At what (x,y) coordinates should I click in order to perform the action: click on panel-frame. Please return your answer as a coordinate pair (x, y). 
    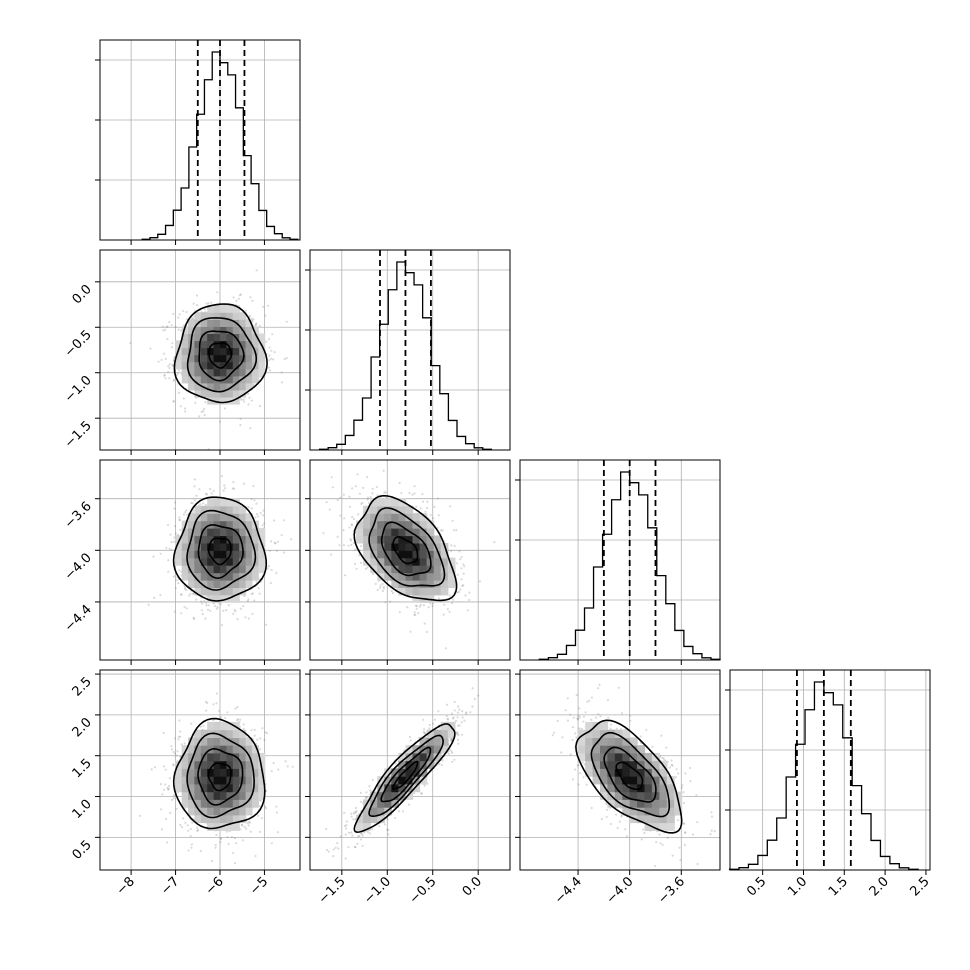
    Looking at the image, I should click on (200, 140).